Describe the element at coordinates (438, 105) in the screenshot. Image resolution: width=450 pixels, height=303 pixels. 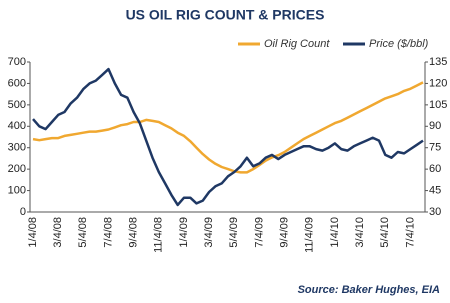
I see `y2-tick-label: 105` at that location.